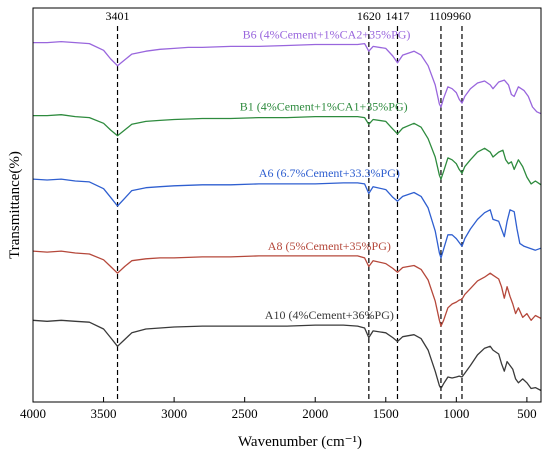  What do you see at coordinates (33, 413) in the screenshot?
I see `x-tick-label: 4000` at bounding box center [33, 413].